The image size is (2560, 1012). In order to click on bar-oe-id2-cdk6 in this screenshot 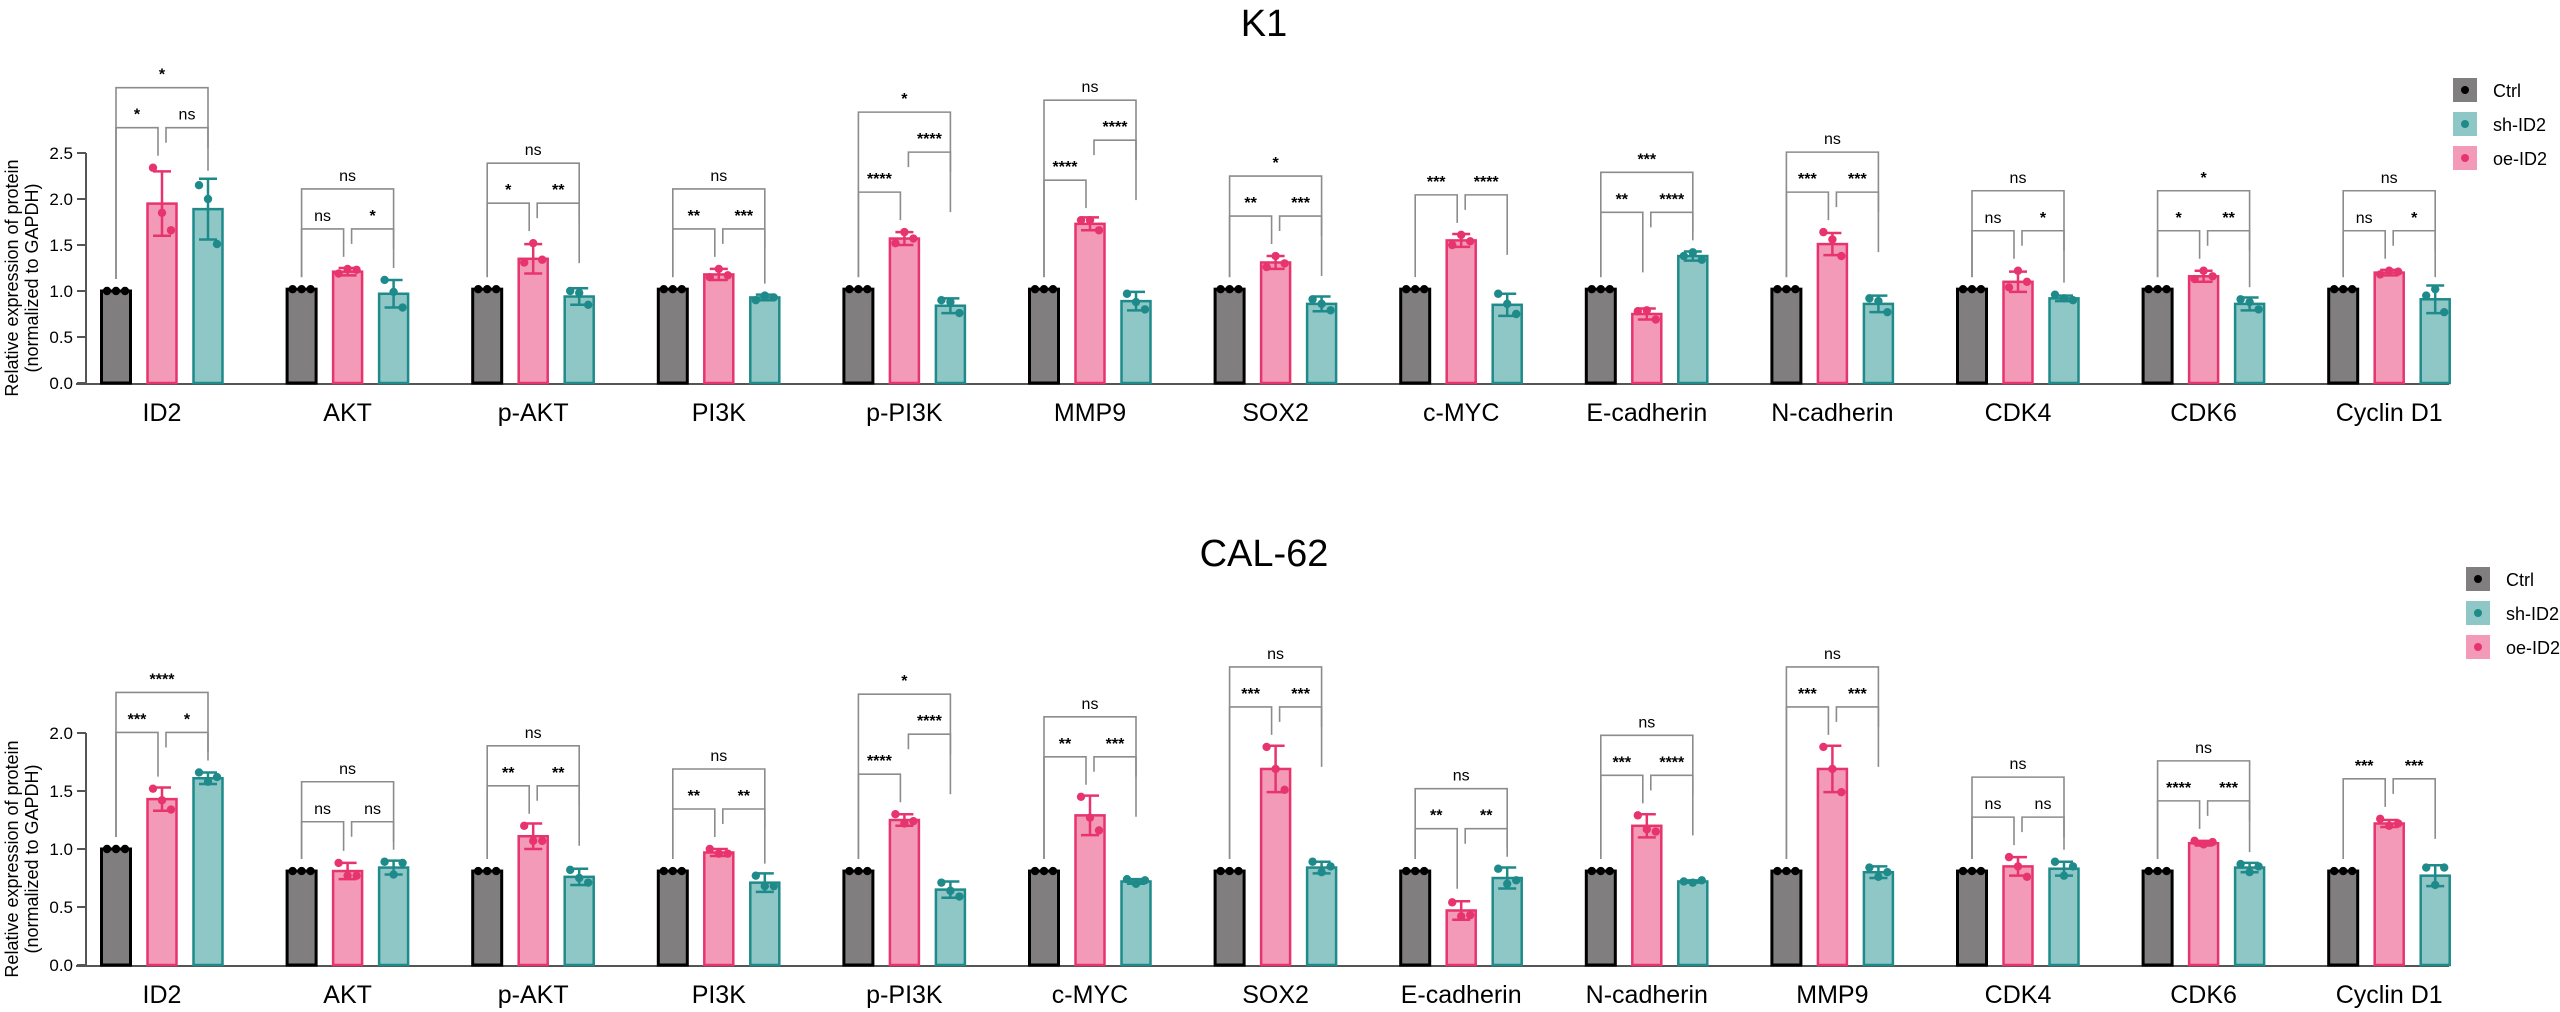, I will do `click(2203, 330)`.